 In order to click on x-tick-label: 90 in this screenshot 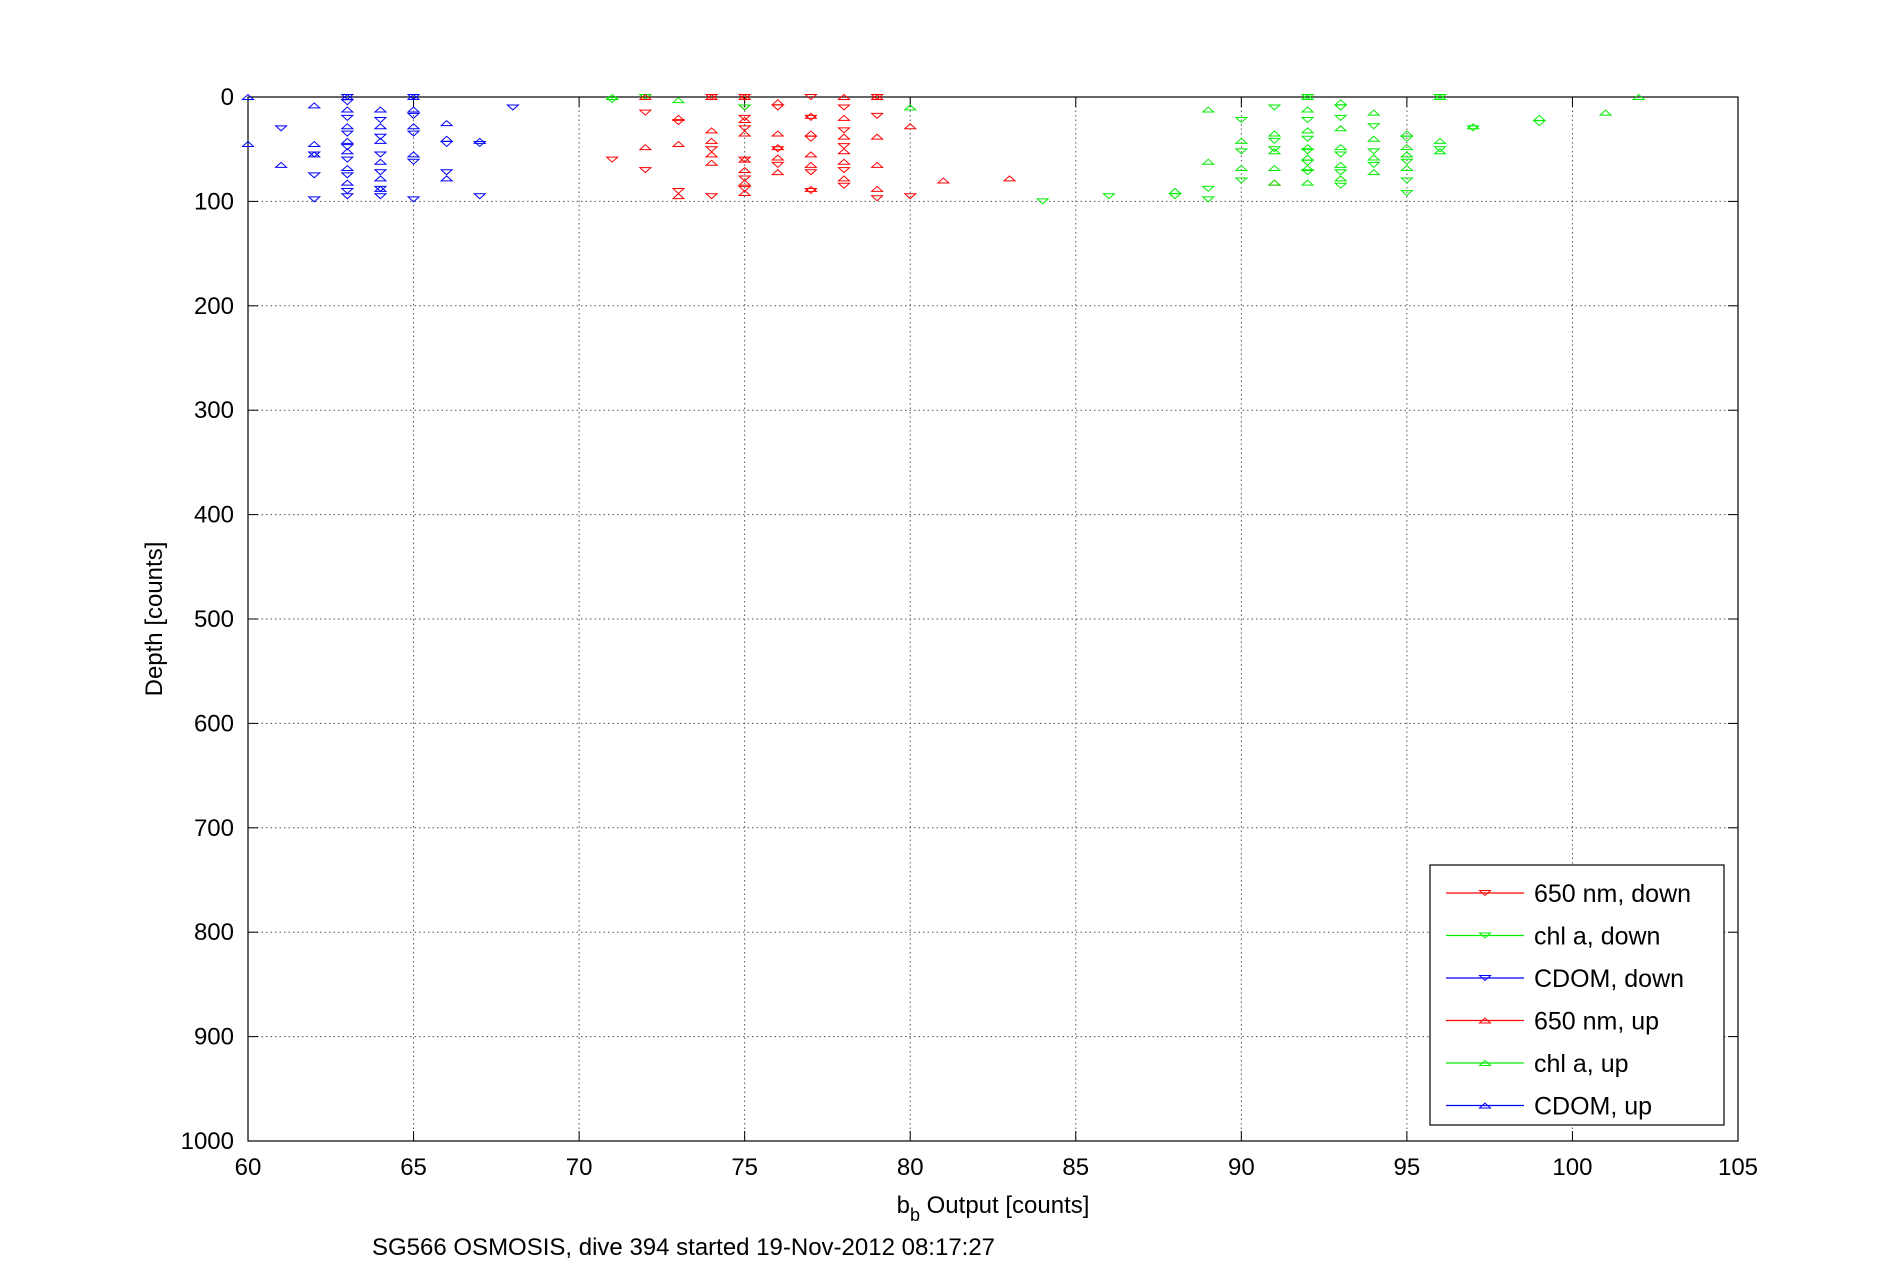, I will do `click(1241, 1167)`.